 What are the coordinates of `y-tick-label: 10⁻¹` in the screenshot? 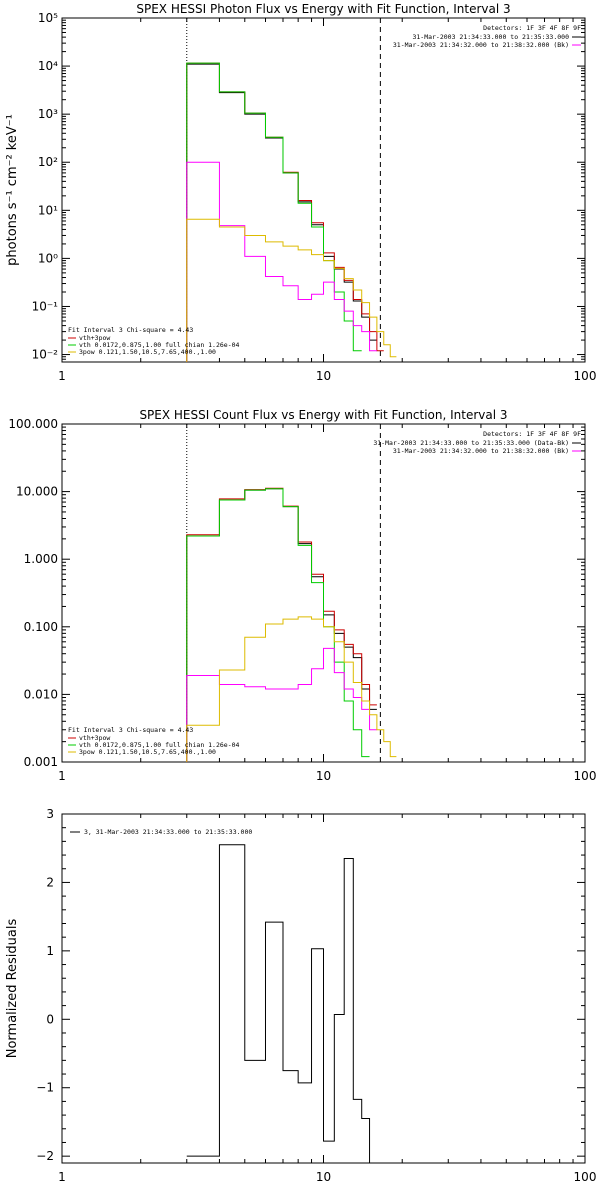 It's located at (45, 306).